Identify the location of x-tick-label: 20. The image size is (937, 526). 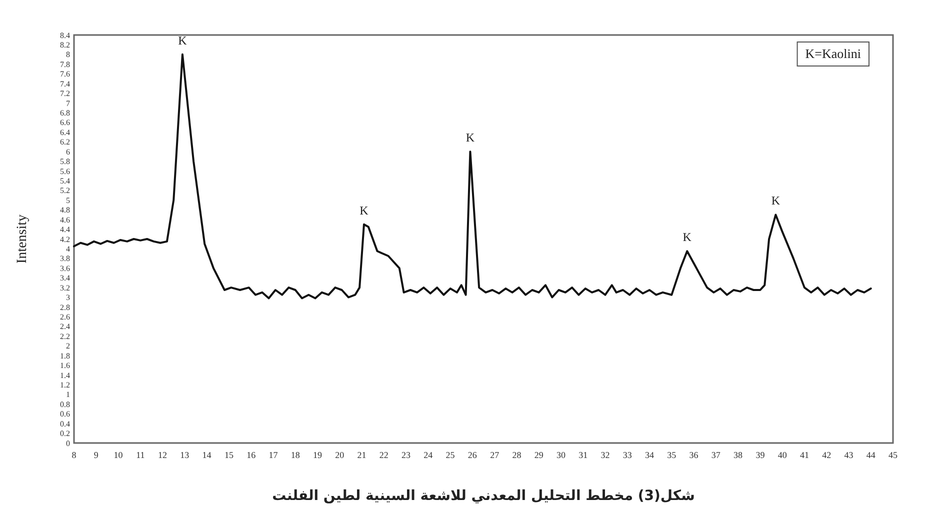
(340, 455).